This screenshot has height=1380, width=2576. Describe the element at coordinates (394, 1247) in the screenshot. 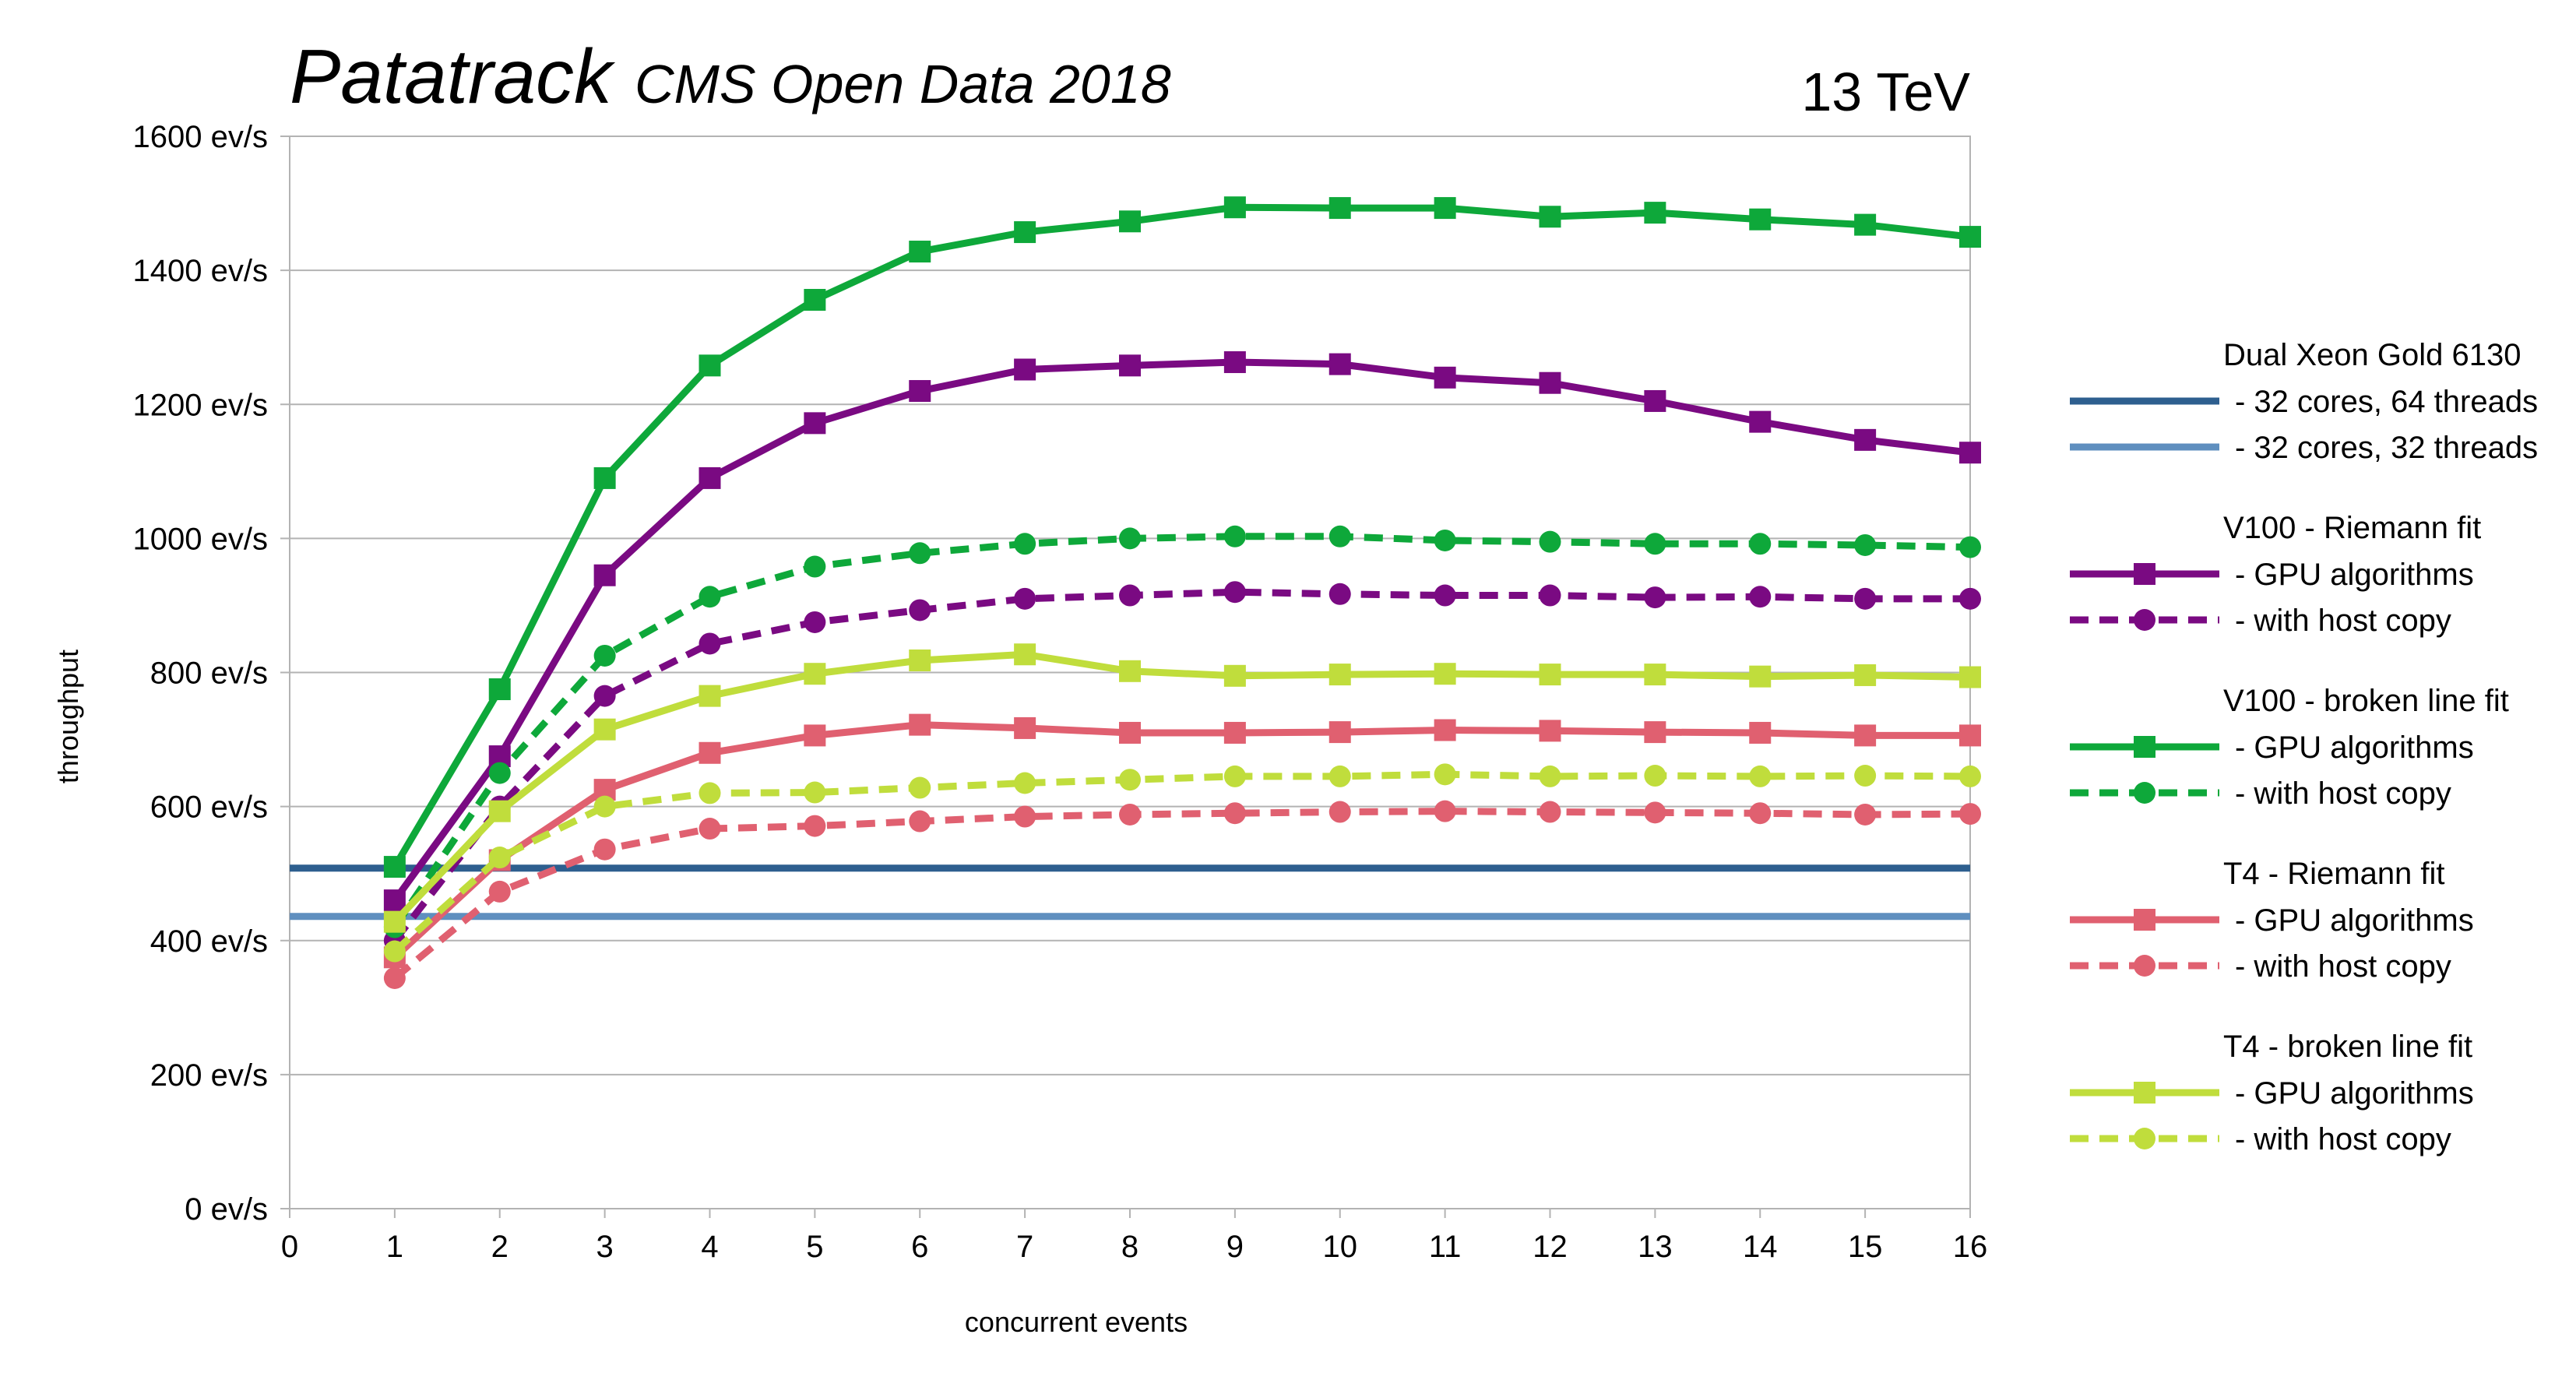

I see `x-tick-label: 1` at that location.